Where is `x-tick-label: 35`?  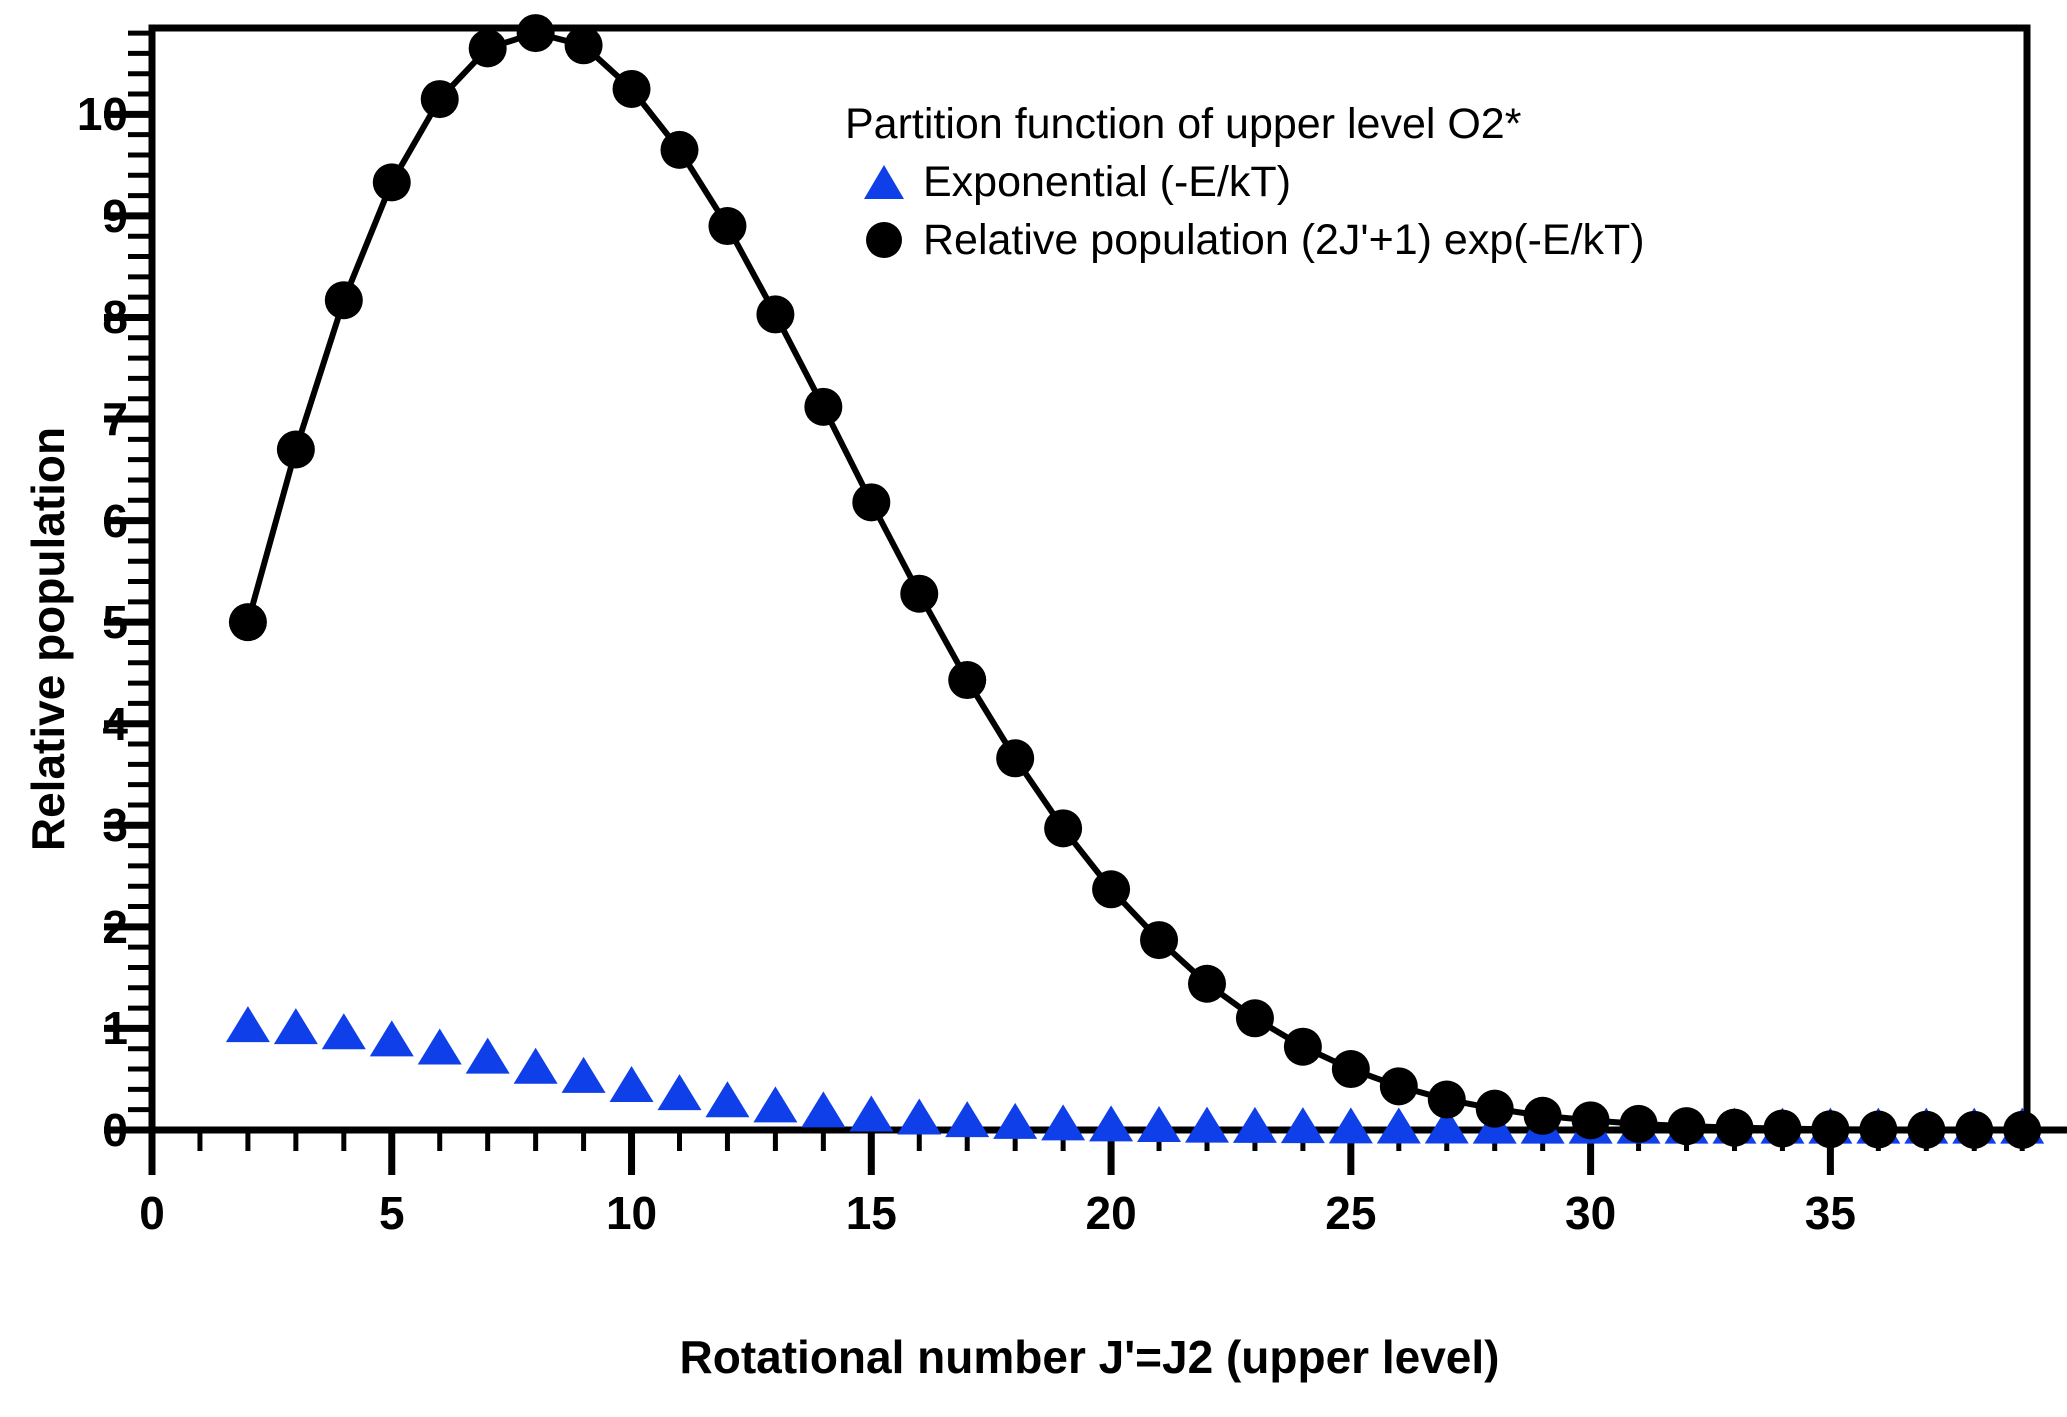
x-tick-label: 35 is located at coordinates (1830, 1213).